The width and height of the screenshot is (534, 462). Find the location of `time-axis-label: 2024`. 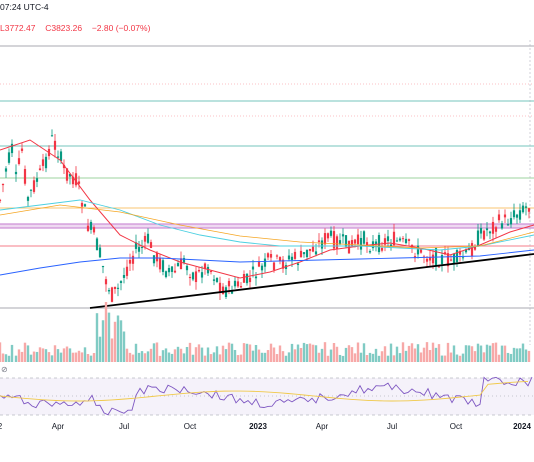

time-axis-label: 2024 is located at coordinates (522, 426).